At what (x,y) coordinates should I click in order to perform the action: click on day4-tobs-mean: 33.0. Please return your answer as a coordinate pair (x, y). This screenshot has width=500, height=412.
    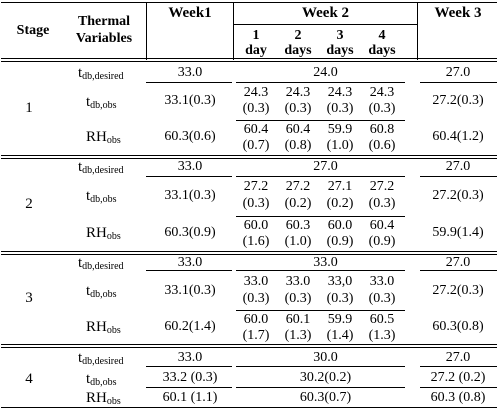
    Looking at the image, I should click on (382, 281).